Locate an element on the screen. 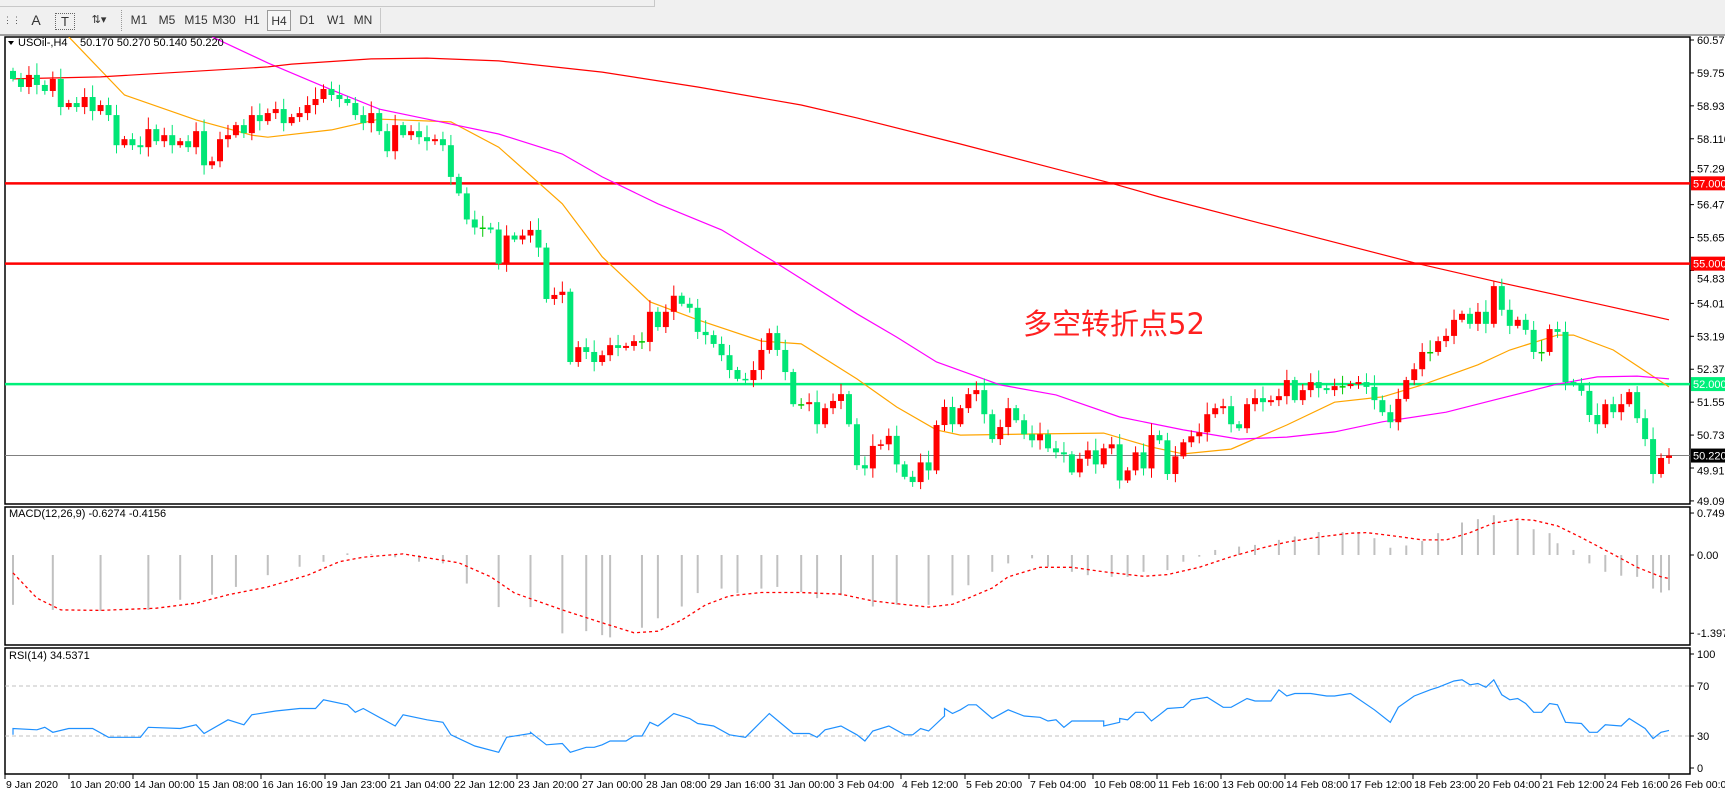  timeframe-d1: D1 is located at coordinates (307, 20).